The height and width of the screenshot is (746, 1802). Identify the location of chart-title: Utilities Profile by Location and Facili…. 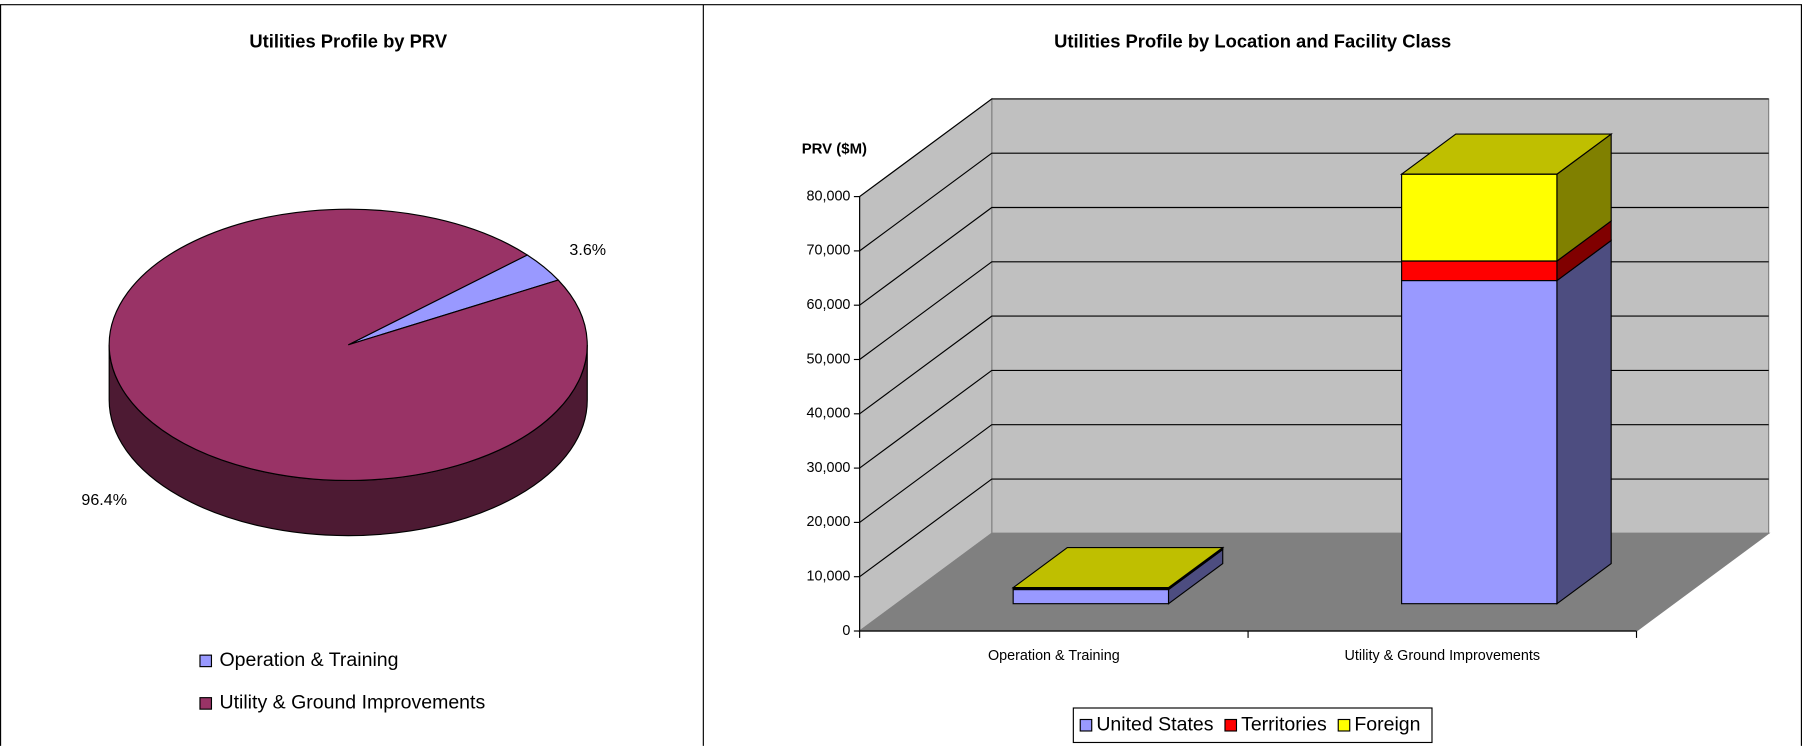
(1252, 40).